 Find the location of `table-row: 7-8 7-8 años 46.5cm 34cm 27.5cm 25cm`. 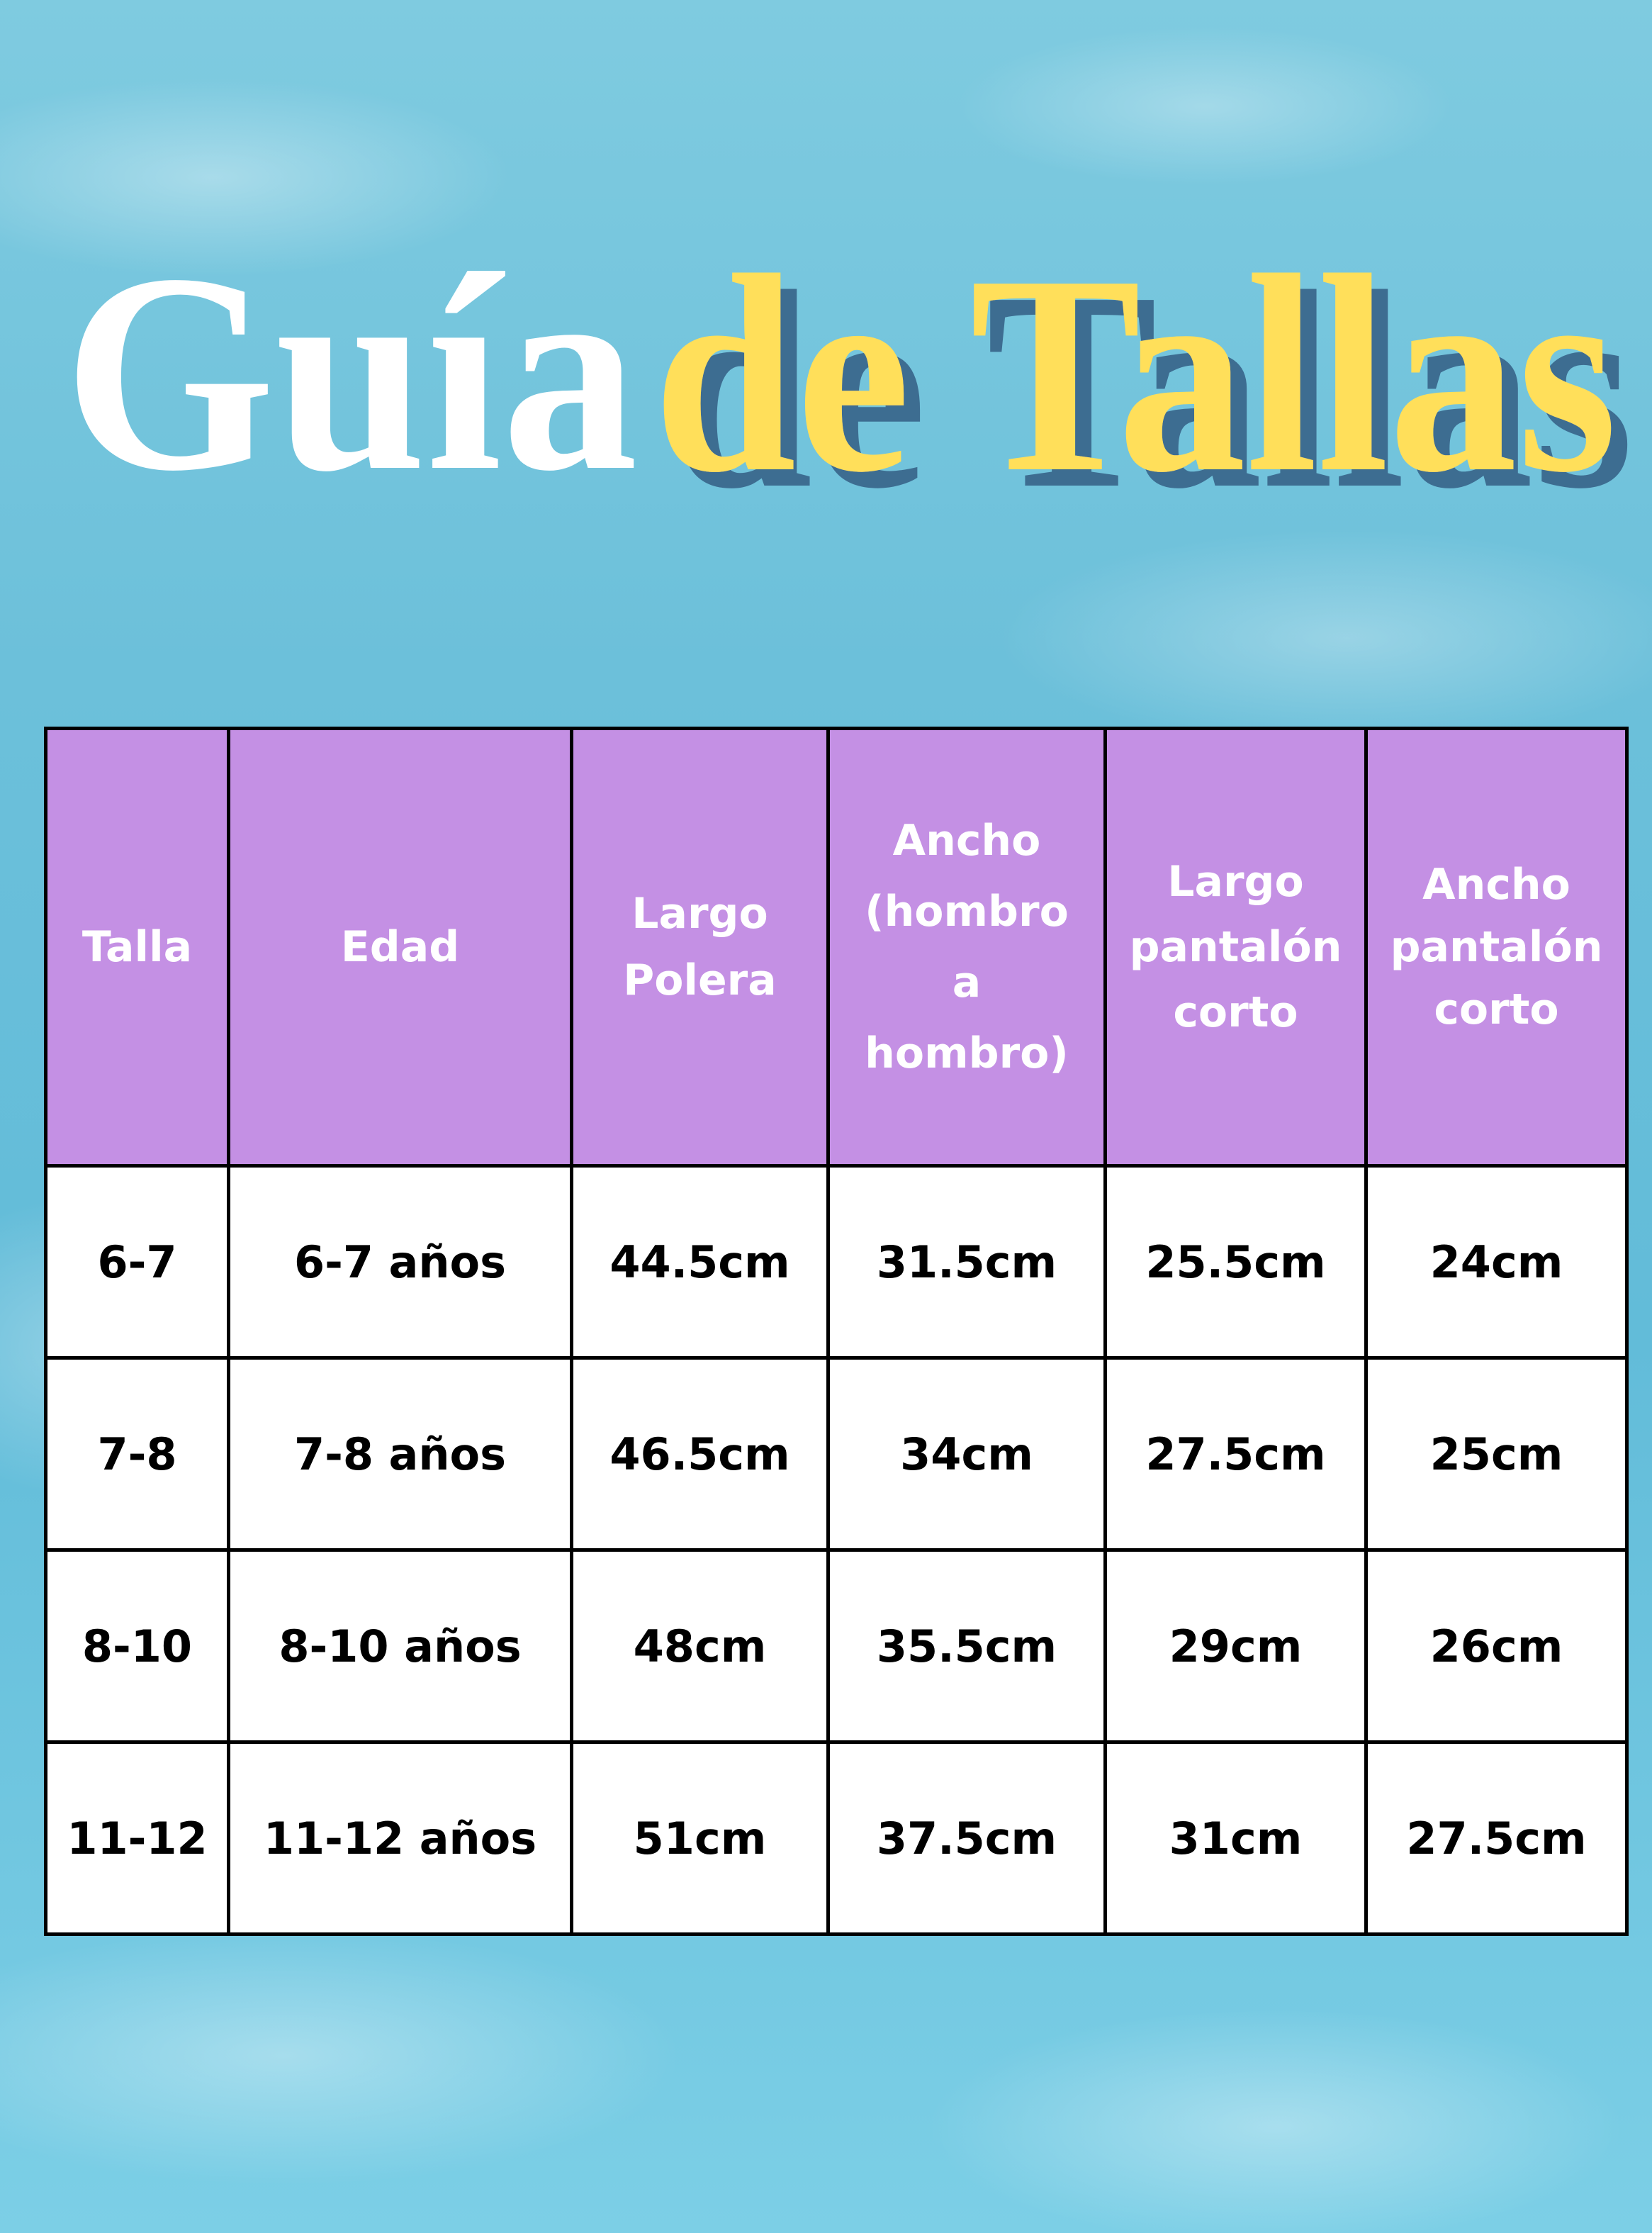

table-row: 7-8 7-8 años 46.5cm 34cm 27.5cm 25cm is located at coordinates (836, 1454).